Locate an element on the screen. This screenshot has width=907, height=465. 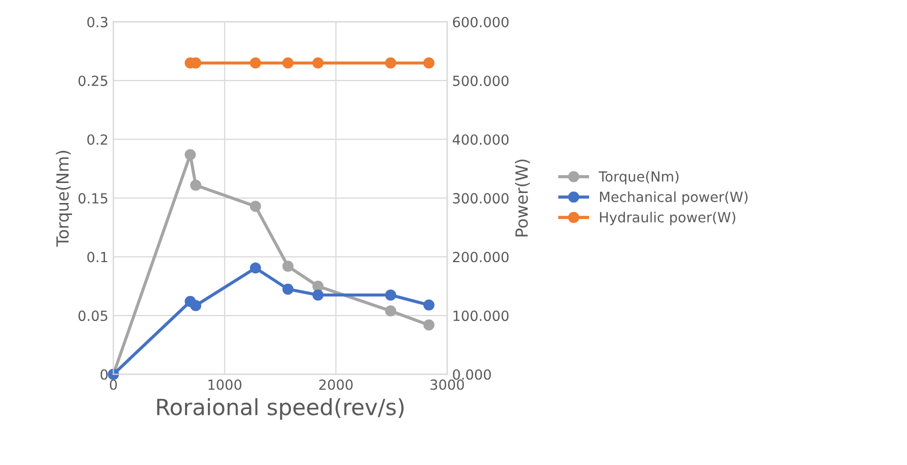
y-tick-label: 0.1 is located at coordinates (97, 257).